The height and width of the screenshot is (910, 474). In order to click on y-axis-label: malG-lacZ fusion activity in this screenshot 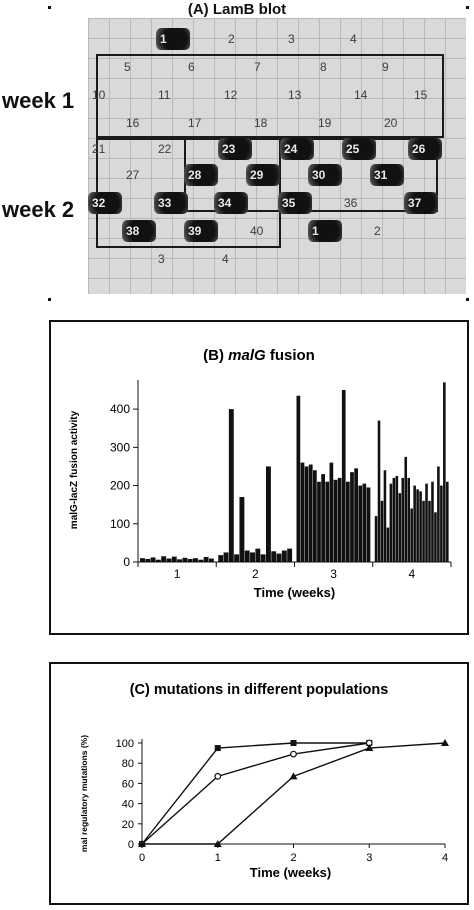, I will do `click(74, 469)`.